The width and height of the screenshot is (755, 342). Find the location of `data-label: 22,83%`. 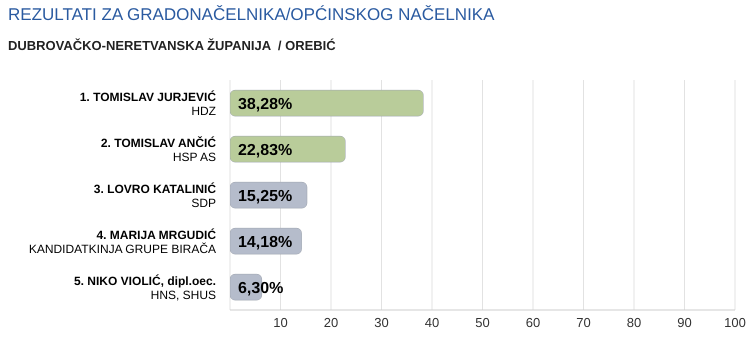

data-label: 22,83% is located at coordinates (265, 150).